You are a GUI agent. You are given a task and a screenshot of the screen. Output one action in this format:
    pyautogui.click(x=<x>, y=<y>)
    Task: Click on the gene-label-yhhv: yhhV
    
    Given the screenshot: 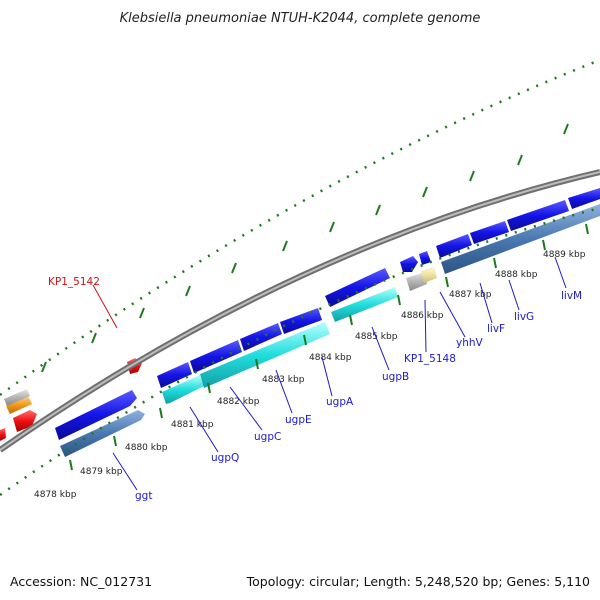 What is the action you would take?
    pyautogui.click(x=470, y=343)
    